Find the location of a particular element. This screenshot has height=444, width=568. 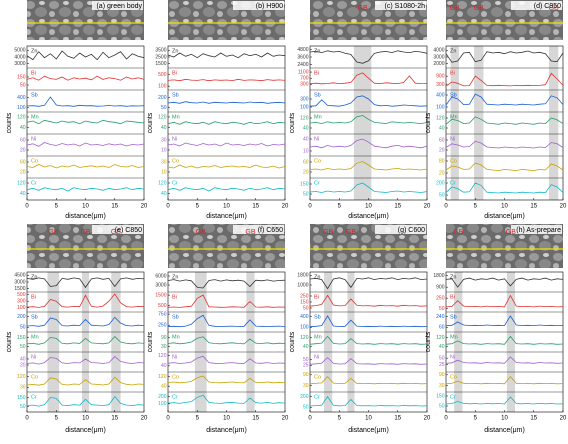

y-axis-label: counts is located at coordinates (9, 341).